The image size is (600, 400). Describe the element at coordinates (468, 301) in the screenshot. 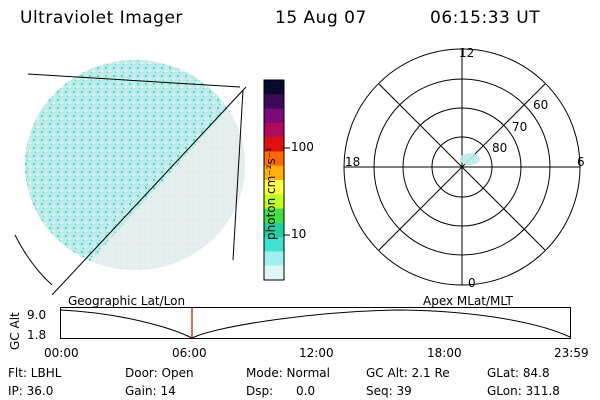

I see `timeline-right-title: Apex MLat/MLT` at that location.